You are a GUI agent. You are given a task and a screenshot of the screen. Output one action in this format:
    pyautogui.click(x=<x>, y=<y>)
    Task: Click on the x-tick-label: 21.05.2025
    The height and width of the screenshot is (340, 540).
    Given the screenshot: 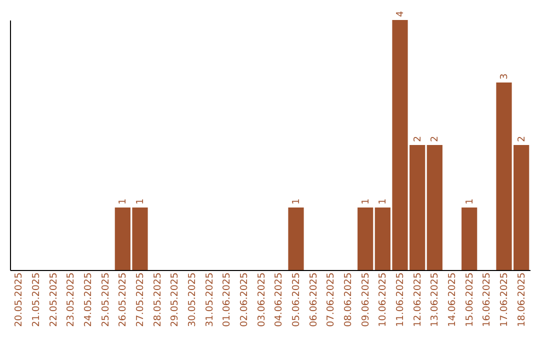 What is the action you would take?
    pyautogui.click(x=36, y=299)
    